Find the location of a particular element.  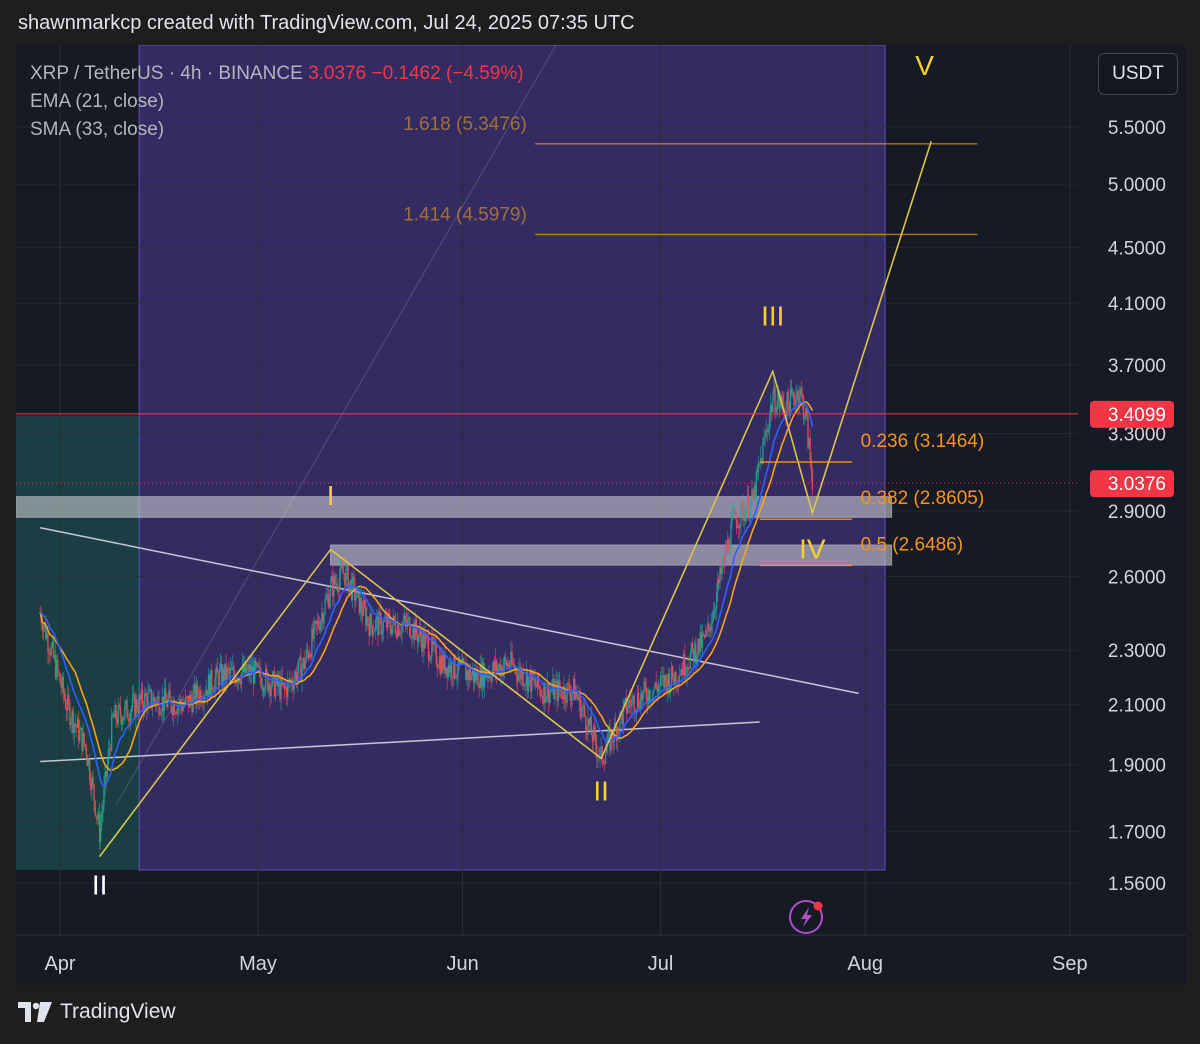

legend-ema: EMA (21, close) is located at coordinates (97, 101).